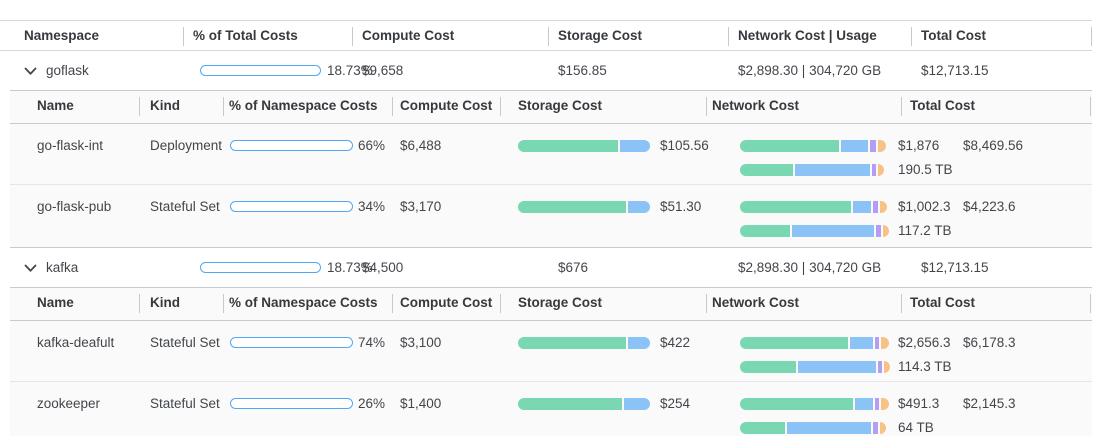  What do you see at coordinates (372, 206) in the screenshot?
I see `pct-namespace-costs-value: 34%` at bounding box center [372, 206].